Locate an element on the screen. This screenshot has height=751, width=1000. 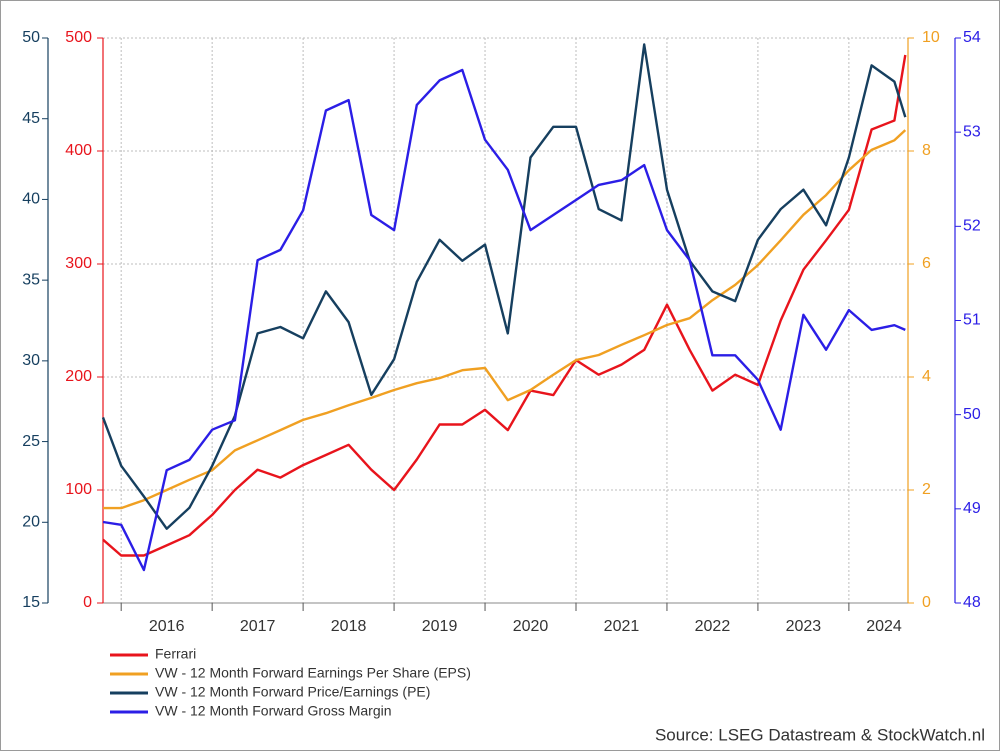
y-tick-label: 54 is located at coordinates (972, 37).